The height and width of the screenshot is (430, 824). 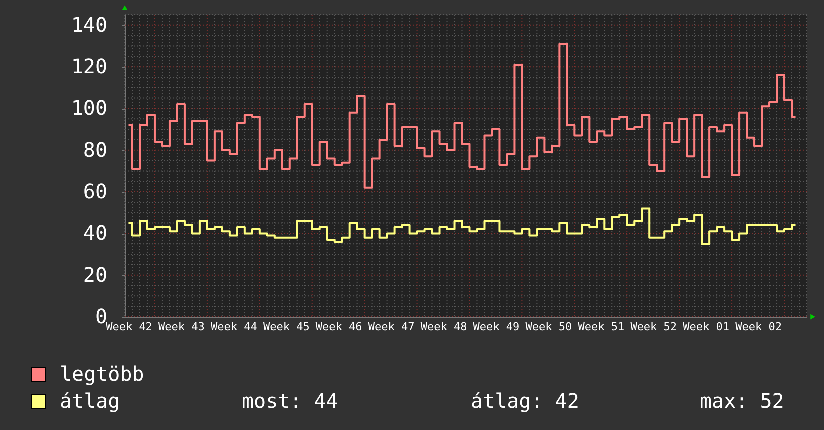 What do you see at coordinates (290, 401) in the screenshot?
I see `text: most: 44` at bounding box center [290, 401].